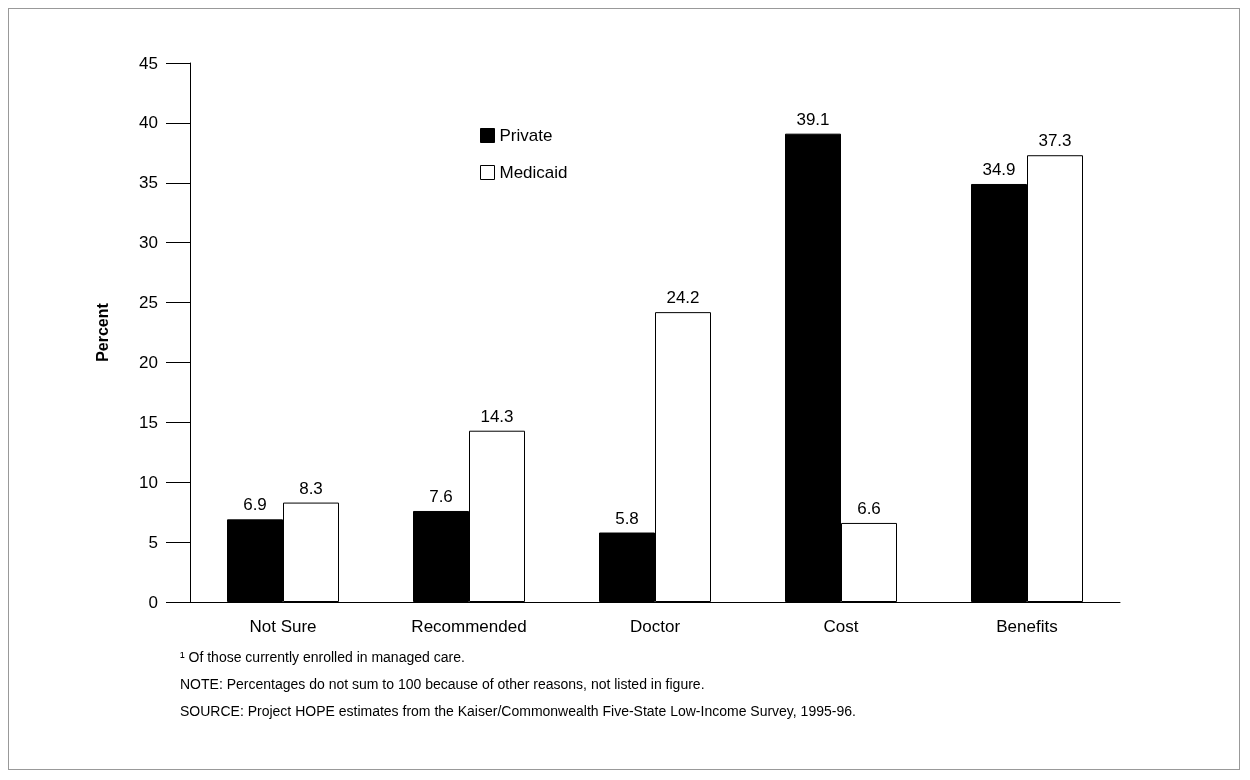  I want to click on data-label: 6.6, so click(869, 508).